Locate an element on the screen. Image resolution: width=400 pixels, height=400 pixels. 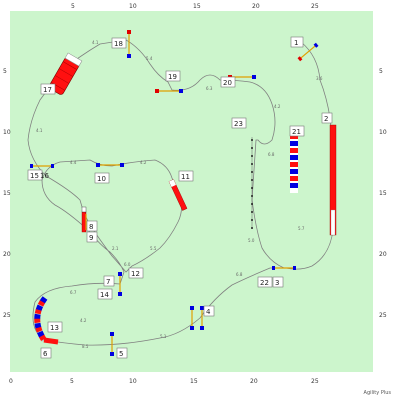
distance-label: 4.4 is located at coordinates (73, 162).